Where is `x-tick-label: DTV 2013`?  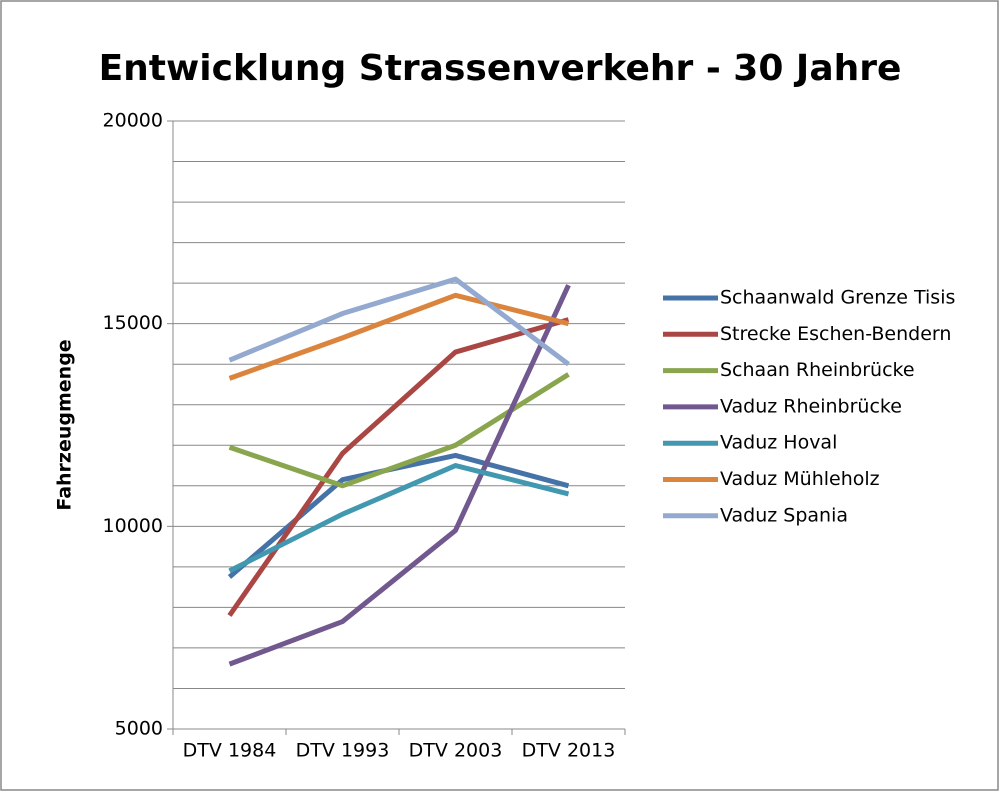 x-tick-label: DTV 2013 is located at coordinates (569, 751).